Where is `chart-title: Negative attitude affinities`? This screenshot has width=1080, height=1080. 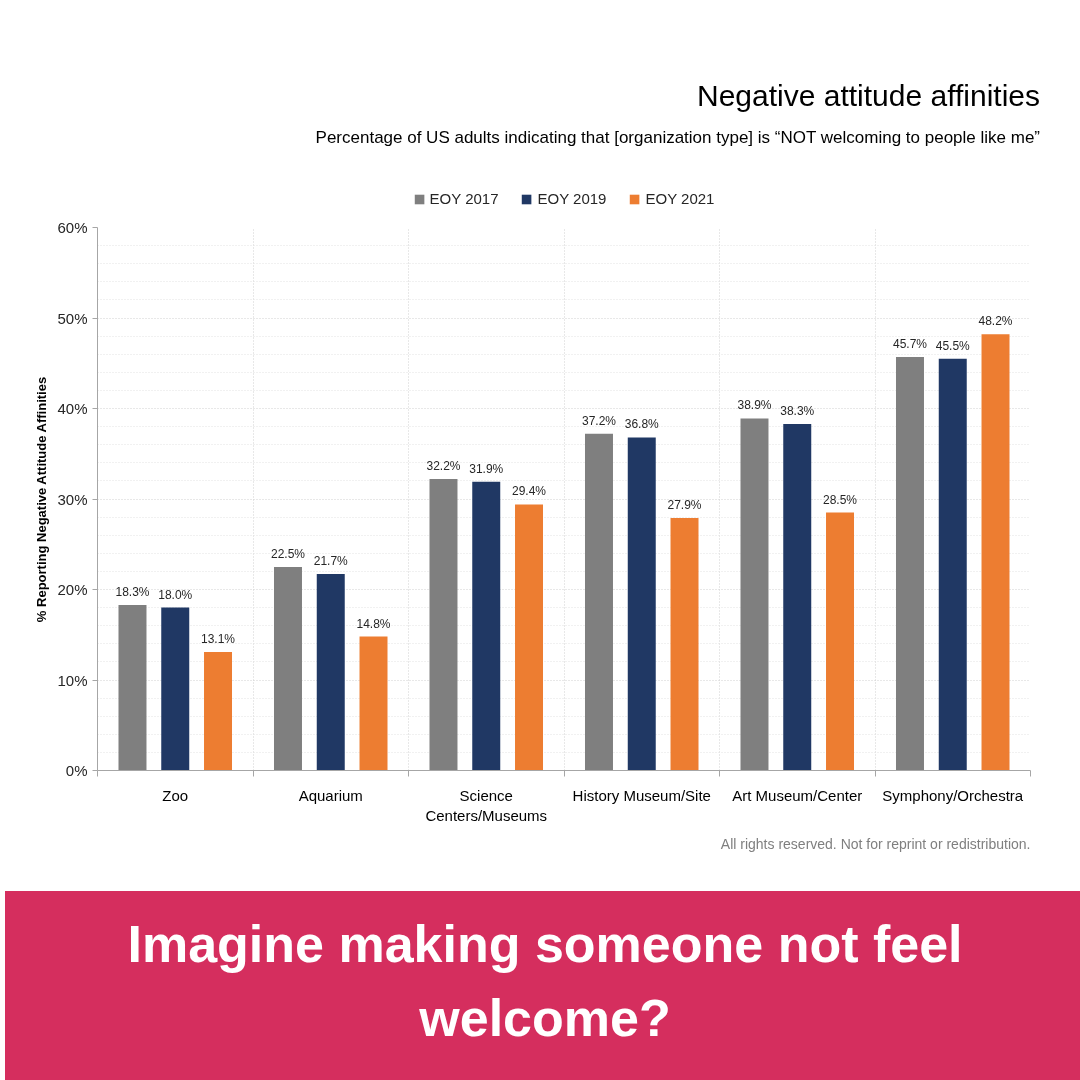 chart-title: Negative attitude affinities is located at coordinates (868, 96).